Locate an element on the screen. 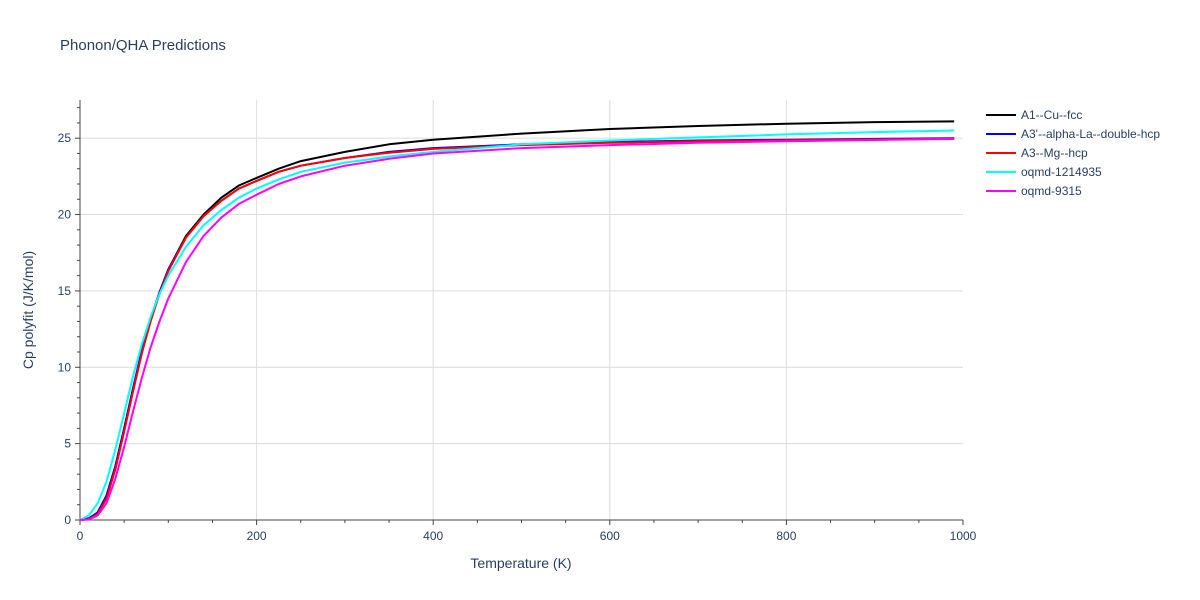 This screenshot has width=1200, height=600. legend-item: A1--Cu--fcc is located at coordinates (1034, 115).